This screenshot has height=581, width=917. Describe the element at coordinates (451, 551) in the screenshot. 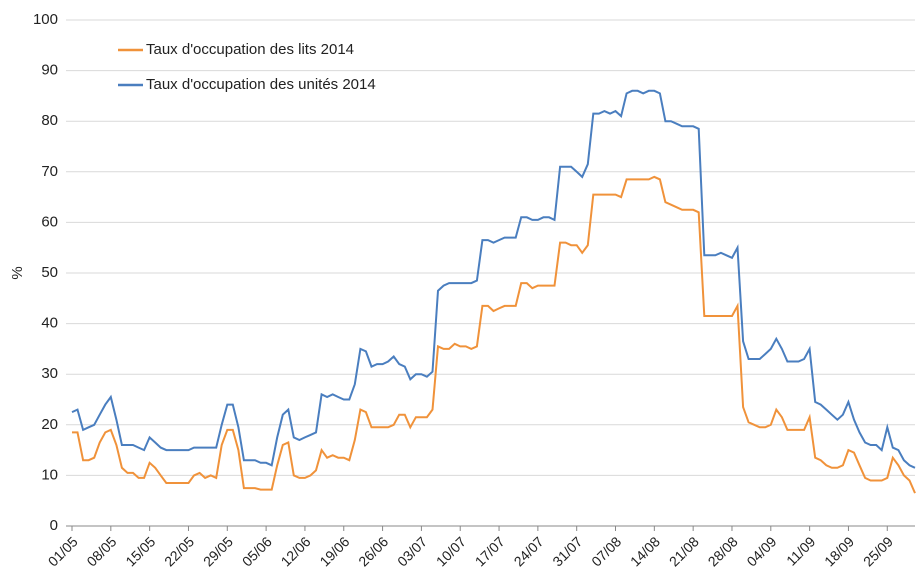

I see `x-tick-label: 10/07` at that location.